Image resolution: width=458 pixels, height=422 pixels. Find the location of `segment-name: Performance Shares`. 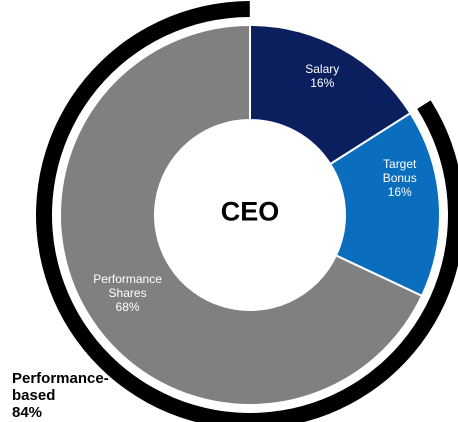

segment-name: Performance Shares is located at coordinates (127, 285).